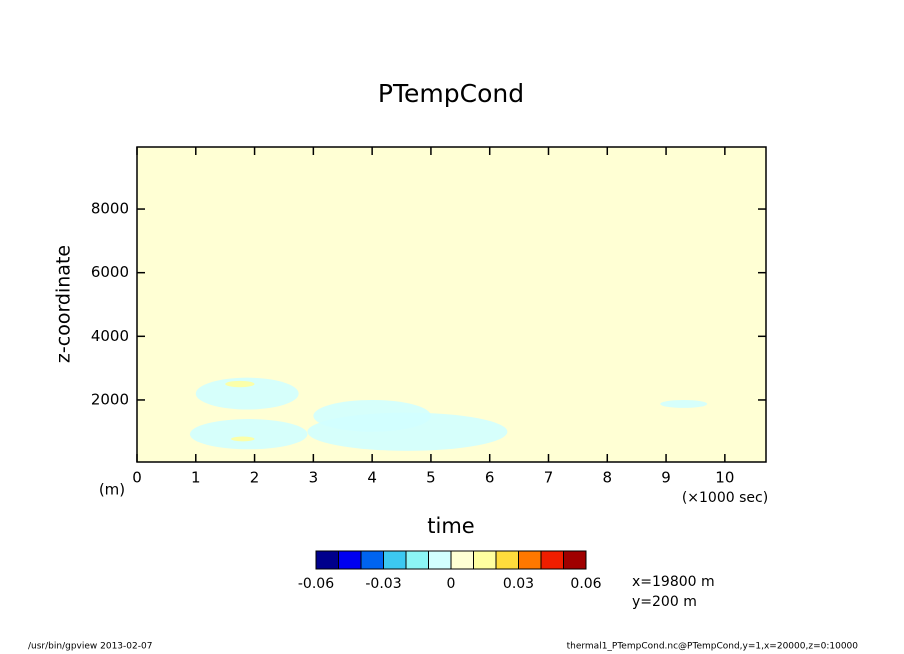 The image size is (904, 654). What do you see at coordinates (110, 336) in the screenshot?
I see `y-tick-label: 4000` at bounding box center [110, 336].